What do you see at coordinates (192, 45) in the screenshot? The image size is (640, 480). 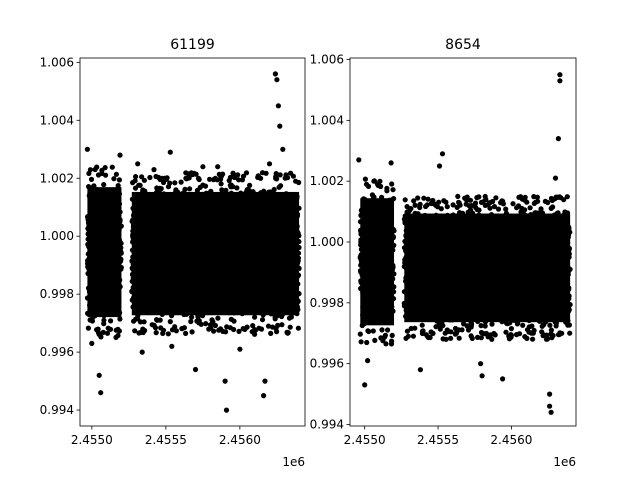 I see `chart-title: 61199` at bounding box center [192, 45].